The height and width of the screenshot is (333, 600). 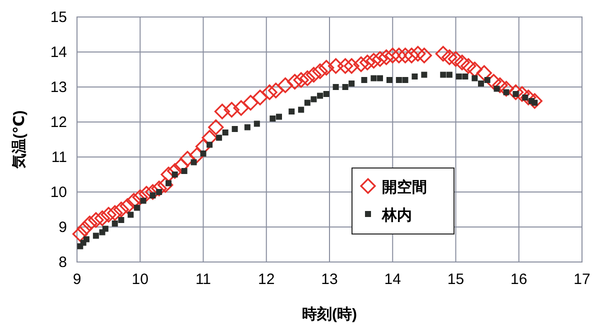 I want to click on y-tick-label: 12, so click(x=58, y=122).